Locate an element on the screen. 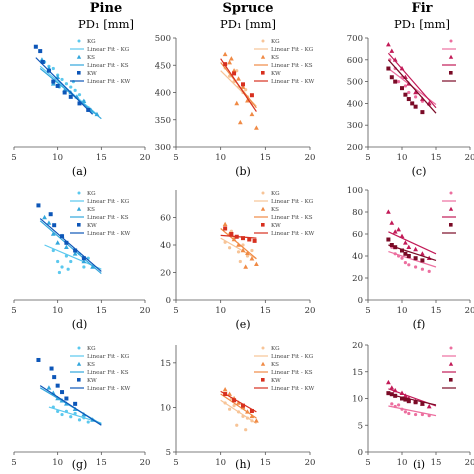  y-tick-label: 700 is located at coordinates (355, 39).